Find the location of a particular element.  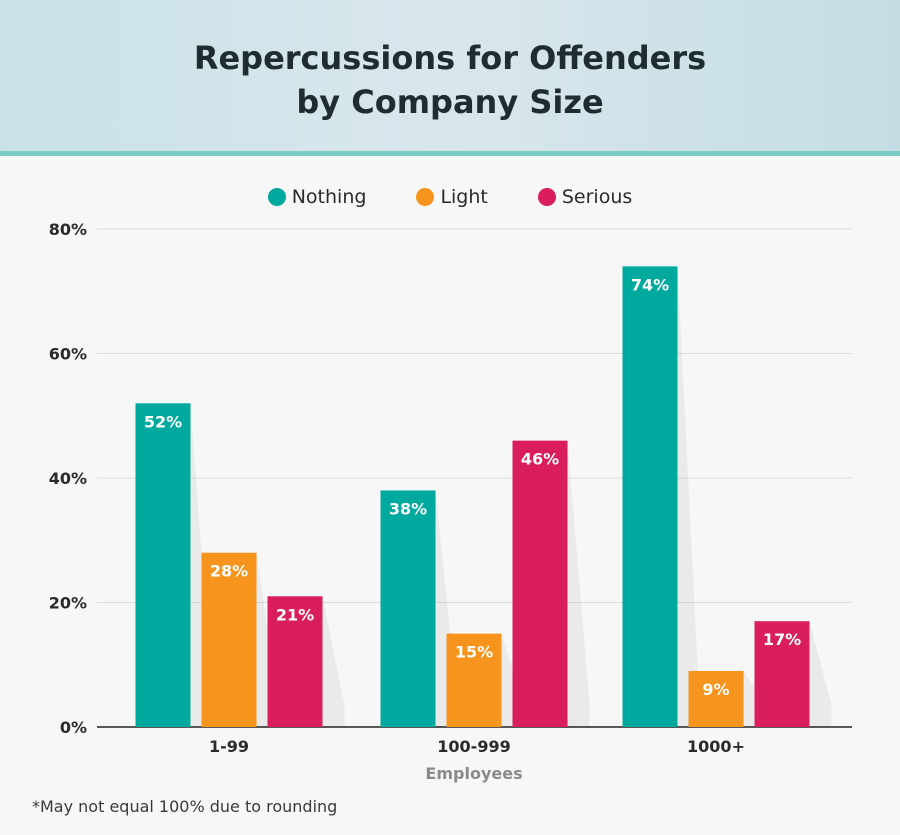

data-label: 46% is located at coordinates (540, 459).